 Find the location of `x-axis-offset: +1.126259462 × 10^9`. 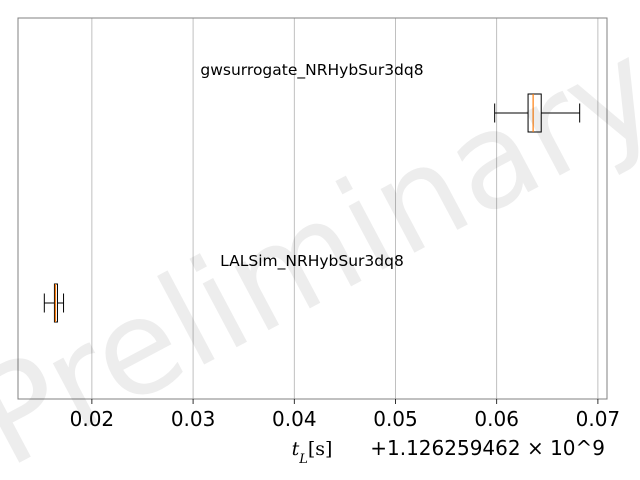

x-axis-offset: +1.126259462 × 10^9 is located at coordinates (487, 448).